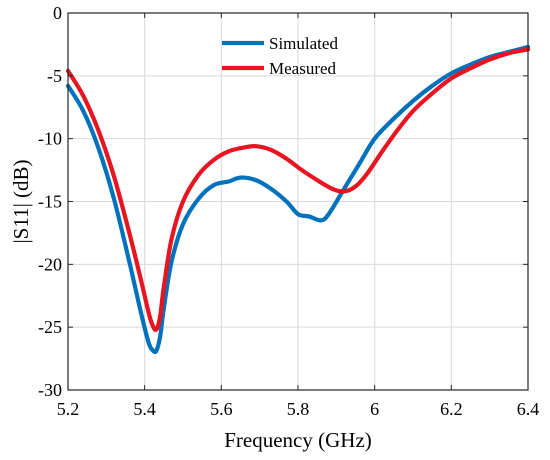  I want to click on x-axis-label: Frequency (GHz), so click(298, 440).